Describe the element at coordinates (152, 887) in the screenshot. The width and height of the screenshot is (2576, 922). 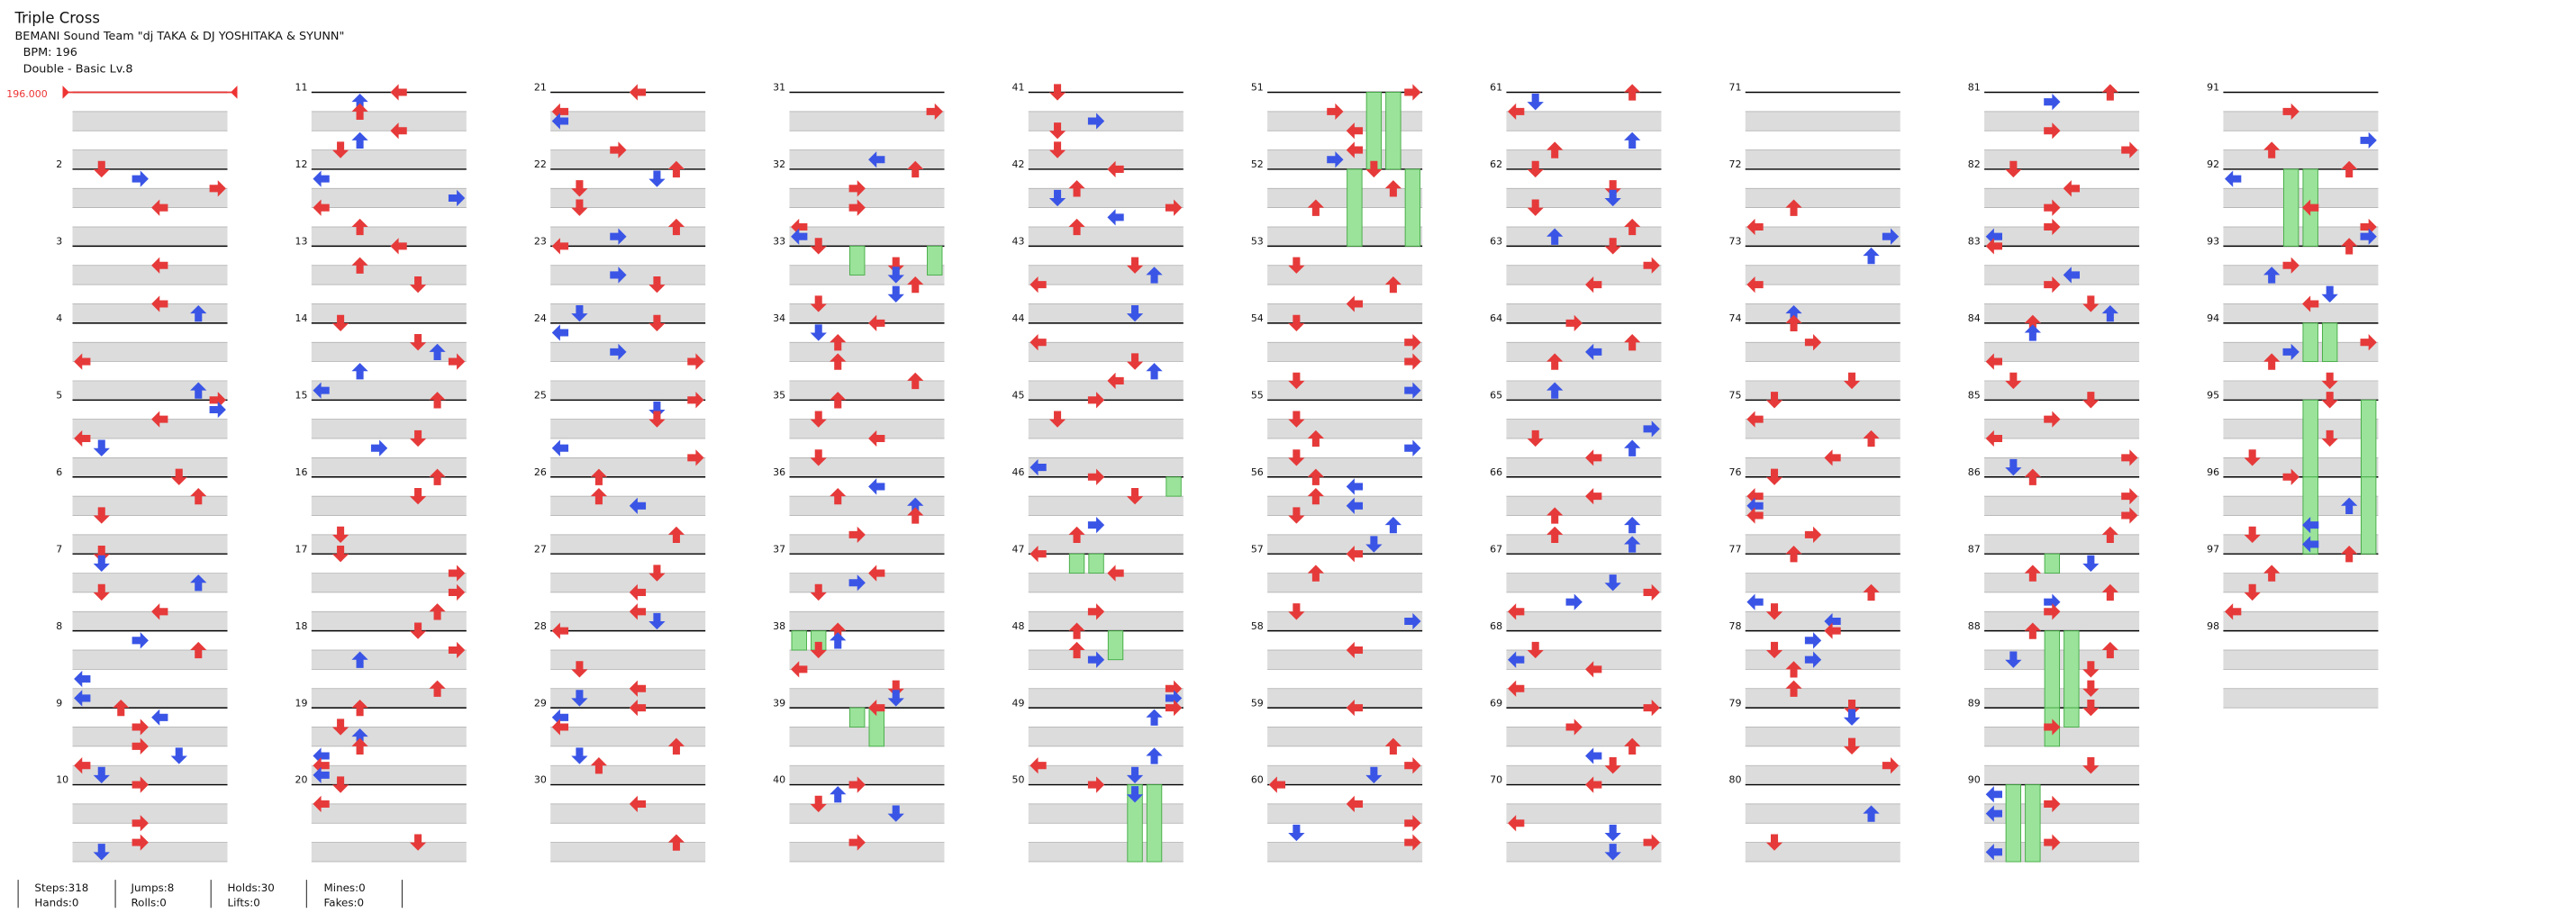
I see `stat: Jumps:8` at that location.